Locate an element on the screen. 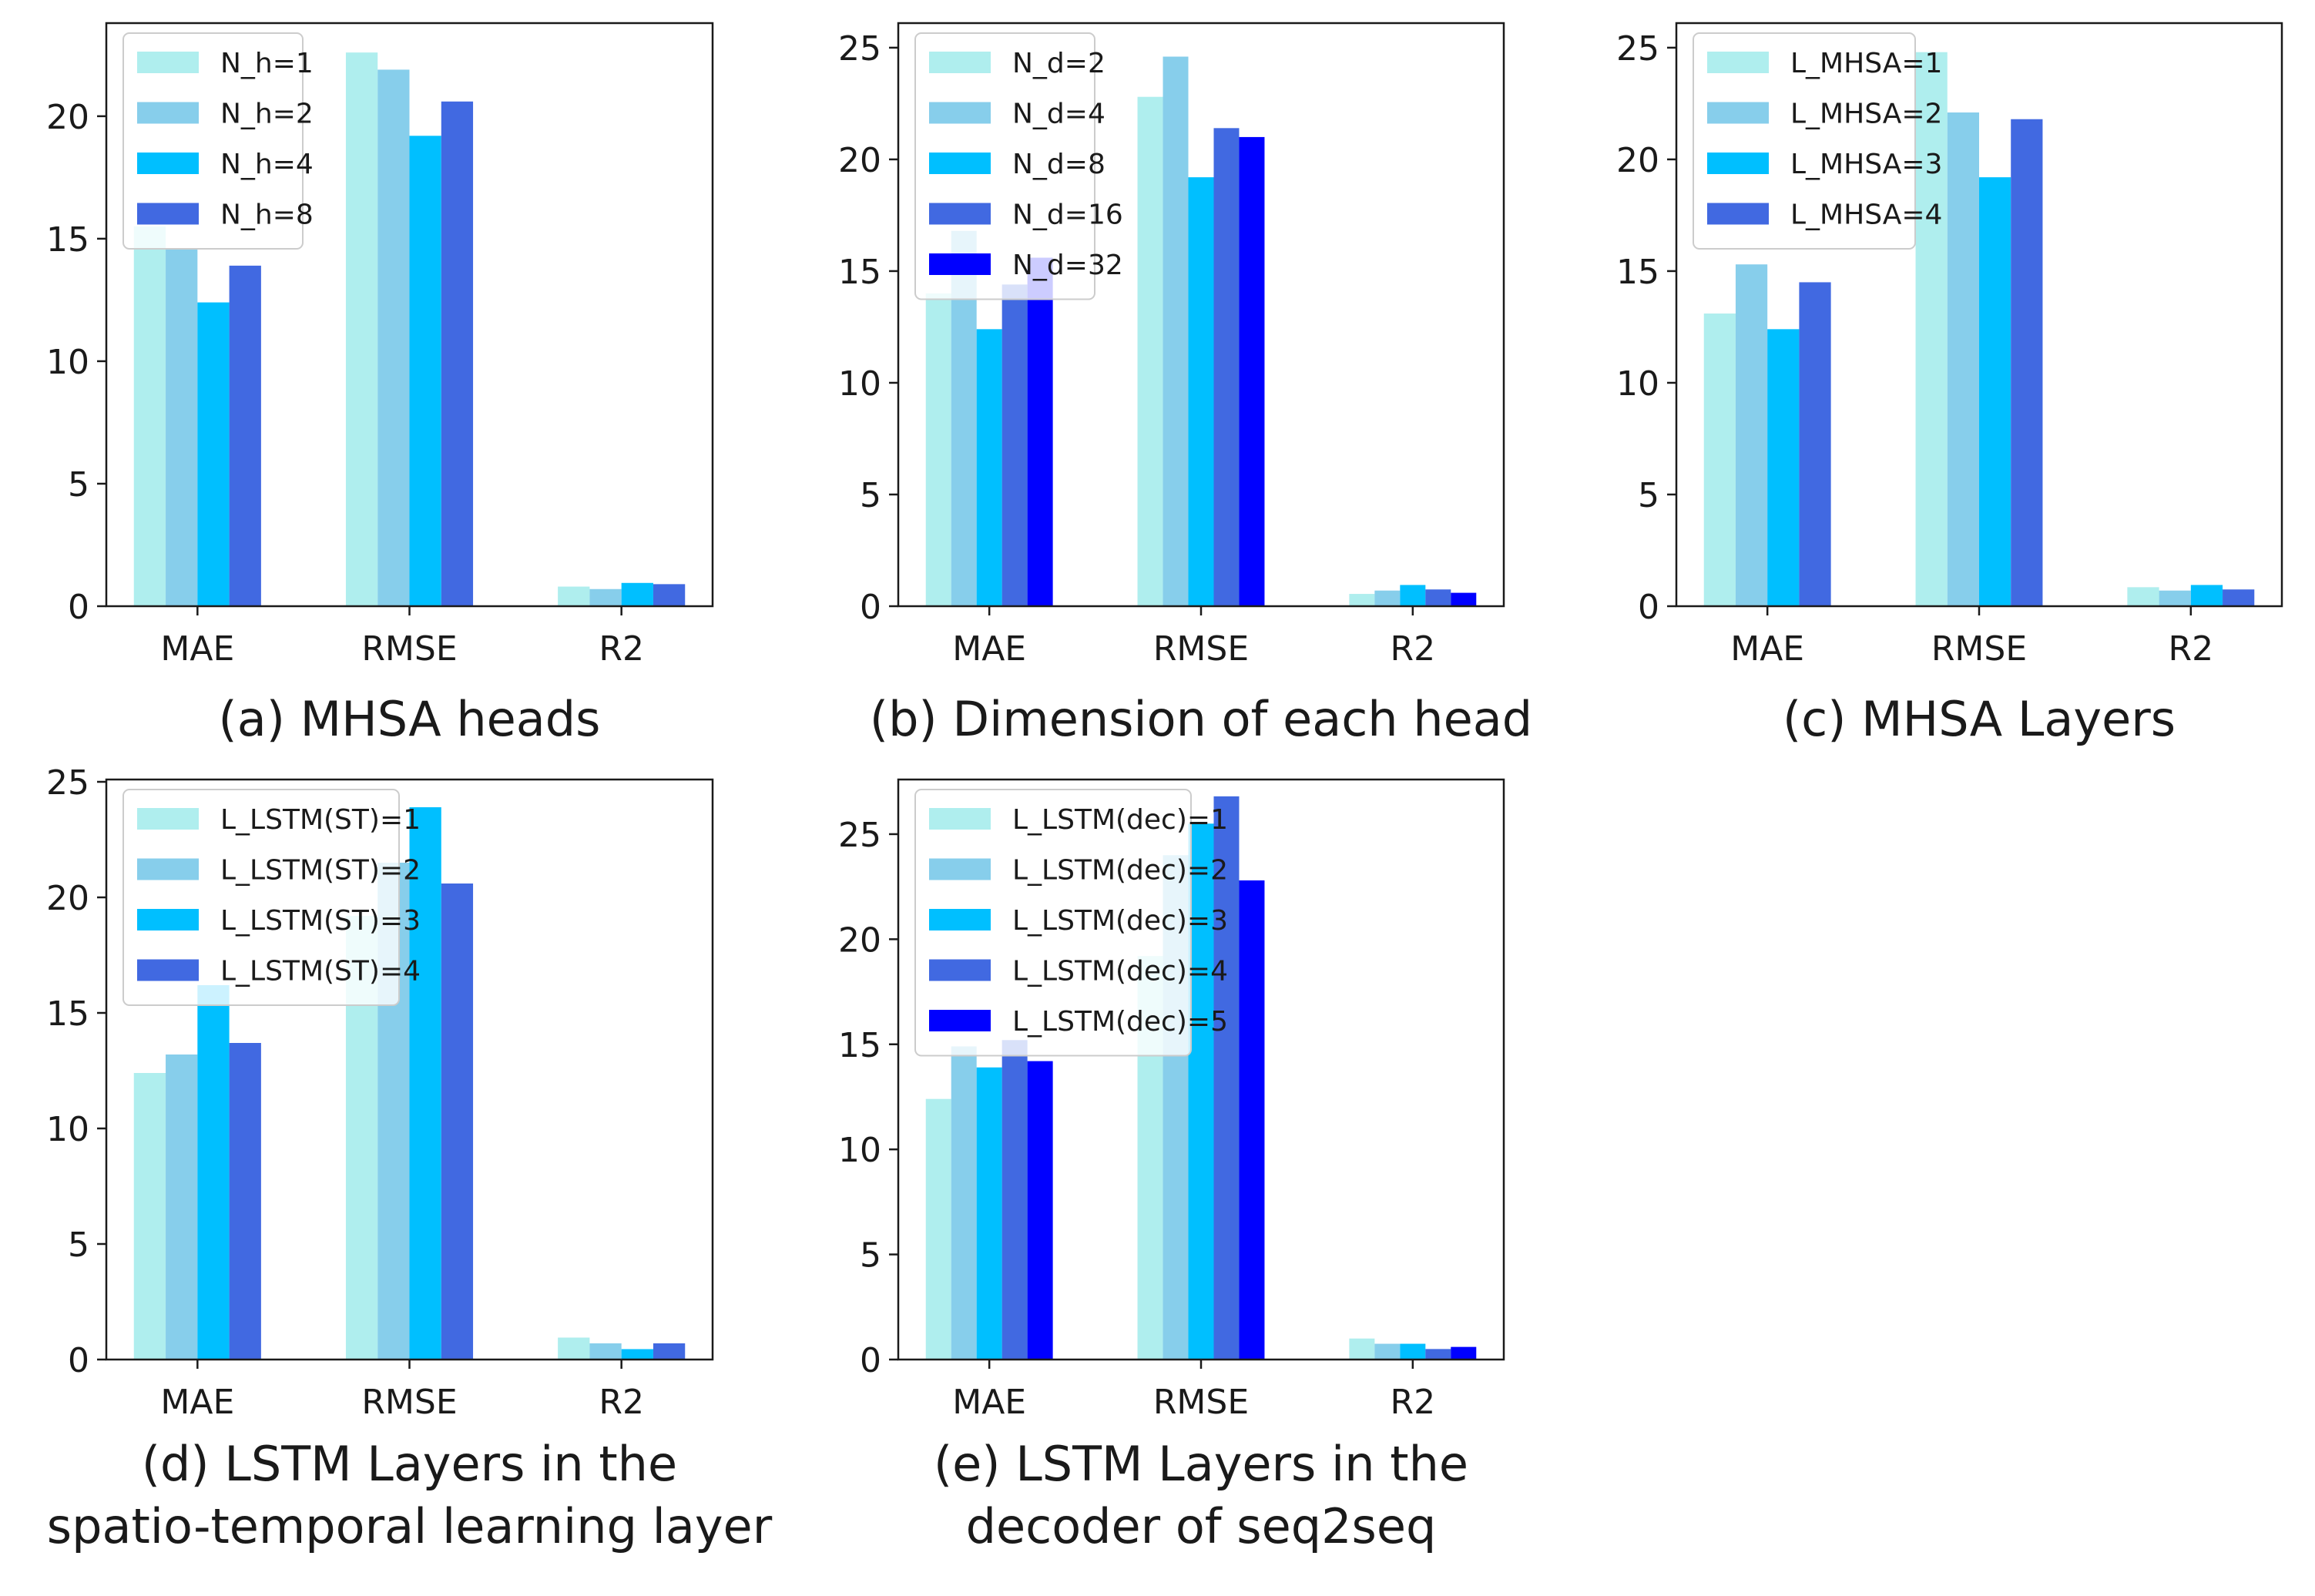  bar-L_LSTM(dec)=2-R2 is located at coordinates (1387, 1351).